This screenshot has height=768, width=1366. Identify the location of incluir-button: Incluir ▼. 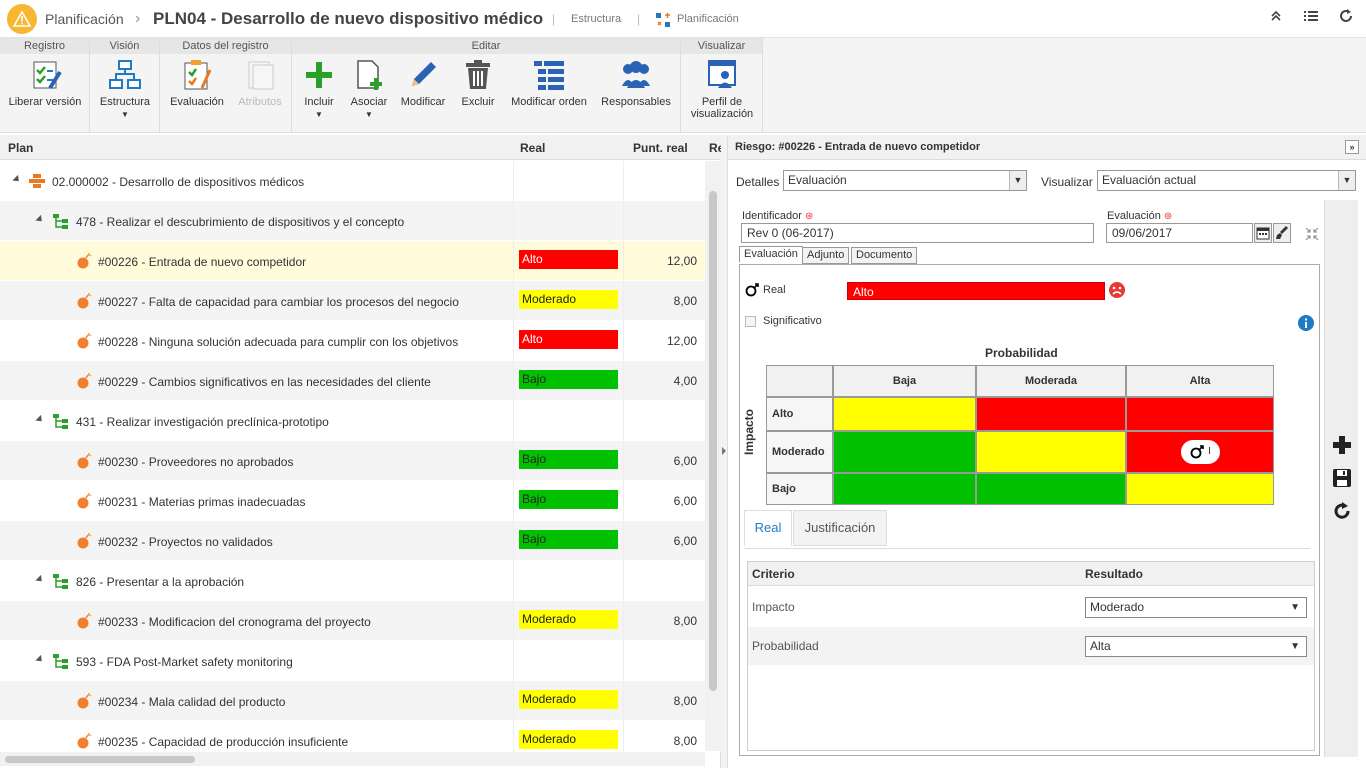
(319, 88).